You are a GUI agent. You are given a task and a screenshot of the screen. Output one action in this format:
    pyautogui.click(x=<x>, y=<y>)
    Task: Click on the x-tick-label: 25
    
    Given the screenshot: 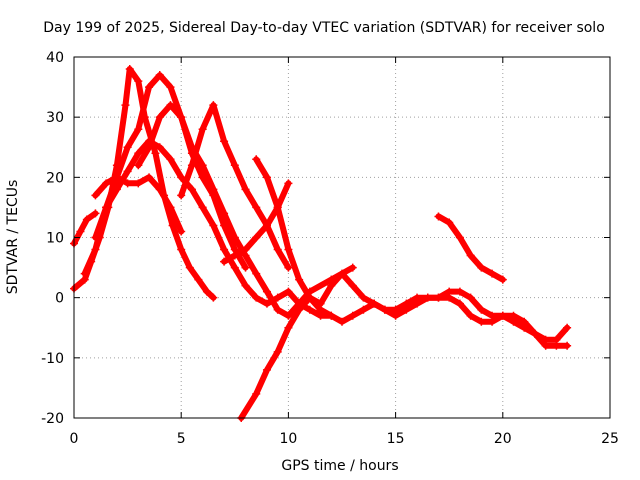 What is the action you would take?
    pyautogui.click(x=610, y=439)
    